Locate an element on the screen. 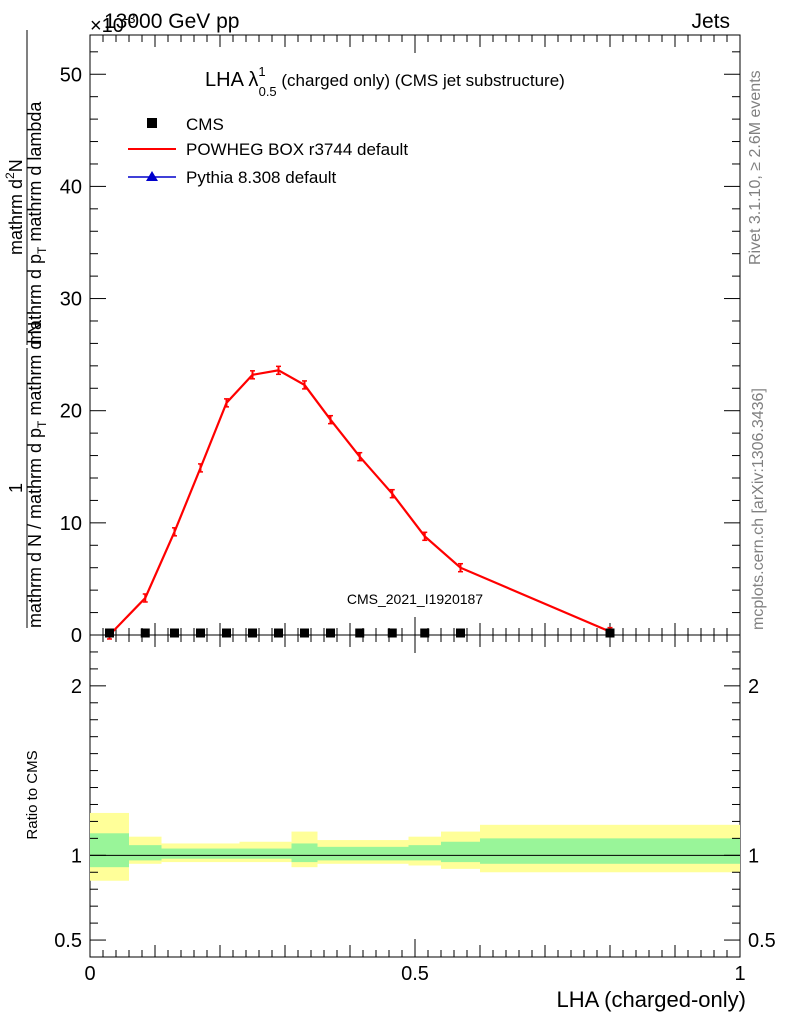 This screenshot has width=786, height=1024. main-ytick-label: 0 is located at coordinates (76, 636).